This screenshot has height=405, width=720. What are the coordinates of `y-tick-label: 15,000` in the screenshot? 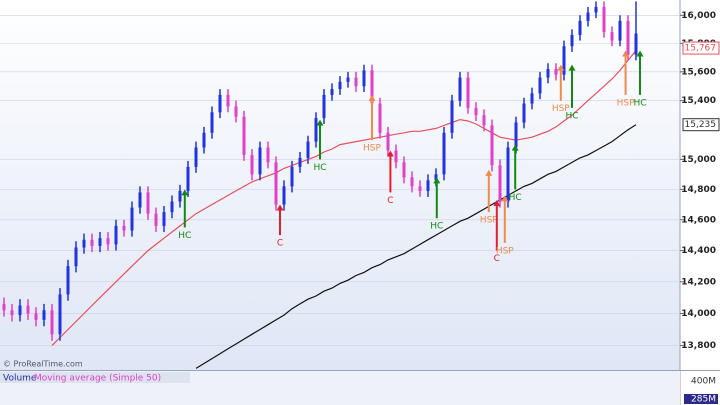 It's located at (698, 160).